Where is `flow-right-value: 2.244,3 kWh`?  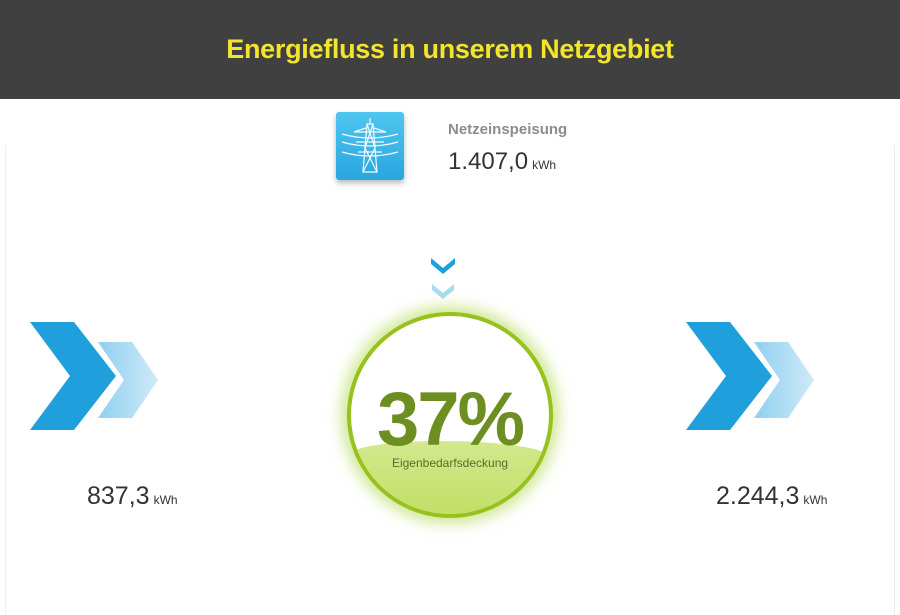 flow-right-value: 2.244,3 kWh is located at coordinates (772, 496).